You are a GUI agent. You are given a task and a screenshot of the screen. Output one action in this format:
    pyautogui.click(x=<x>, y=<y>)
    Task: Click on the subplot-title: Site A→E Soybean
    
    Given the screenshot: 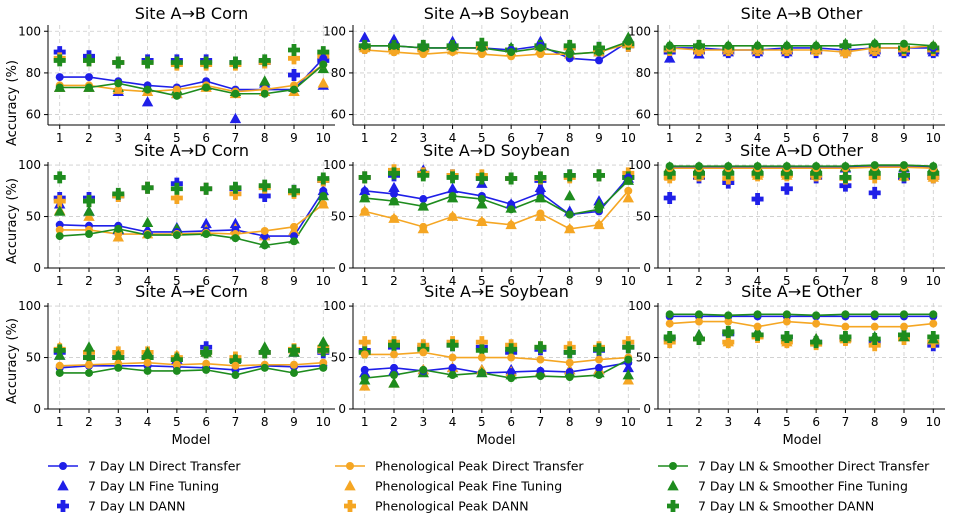 What is the action you would take?
    pyautogui.click(x=496, y=291)
    